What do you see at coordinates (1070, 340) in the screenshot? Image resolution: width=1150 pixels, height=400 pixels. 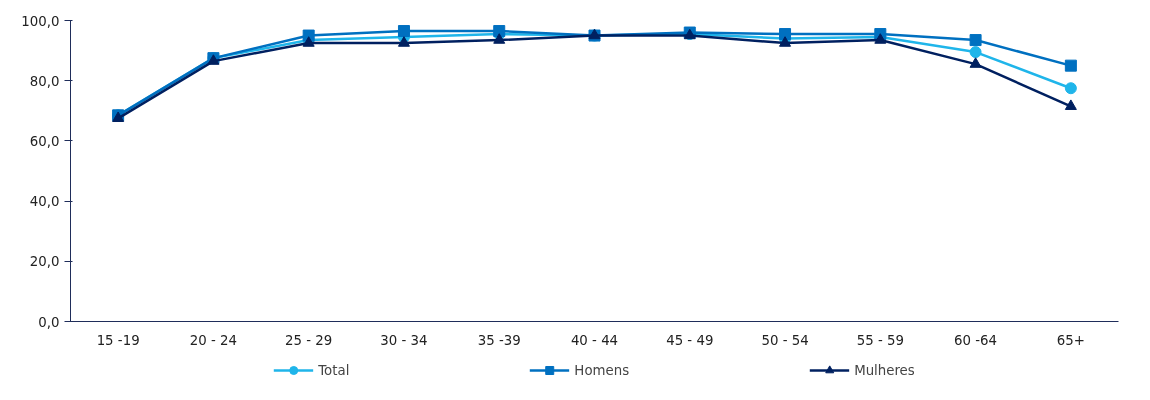 I see `x-tick-label: 65+` at bounding box center [1070, 340].